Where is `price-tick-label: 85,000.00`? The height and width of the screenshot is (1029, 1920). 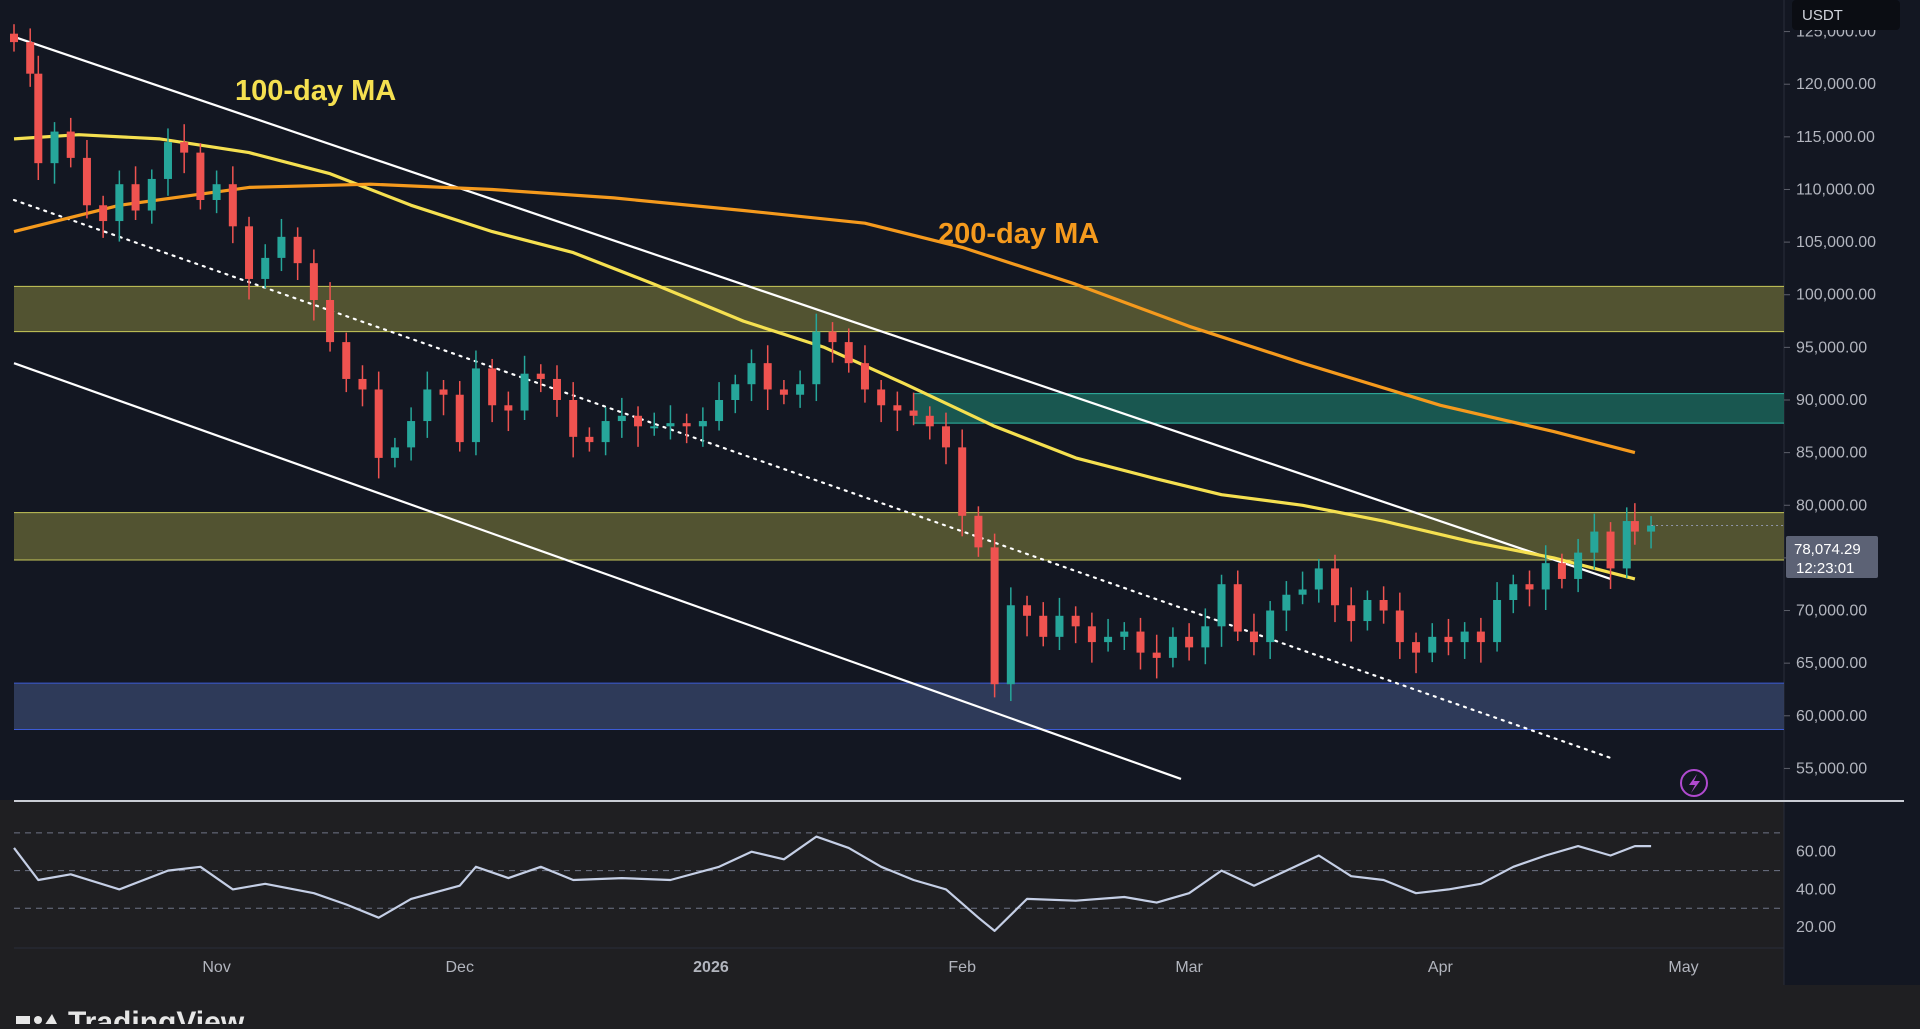 price-tick-label: 85,000.00 is located at coordinates (1831, 453).